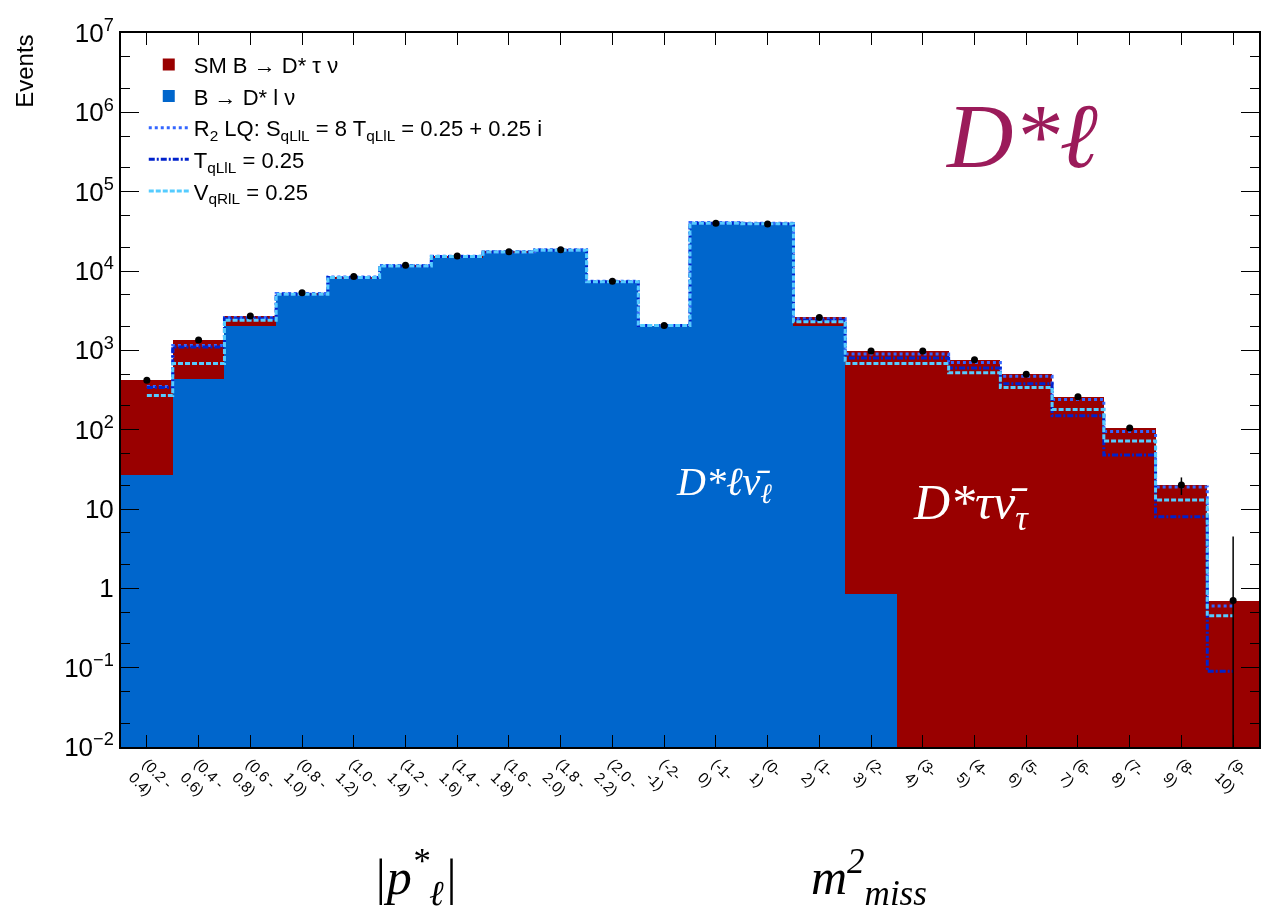  What do you see at coordinates (461, 776) in the screenshot?
I see `x-tick-label: (1.4 - 1.6)` at bounding box center [461, 776].